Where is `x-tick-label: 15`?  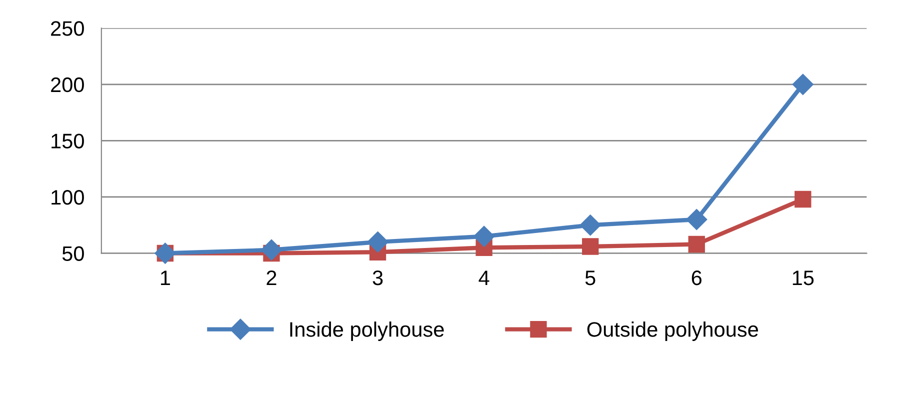
x-tick-label: 15 is located at coordinates (803, 278).